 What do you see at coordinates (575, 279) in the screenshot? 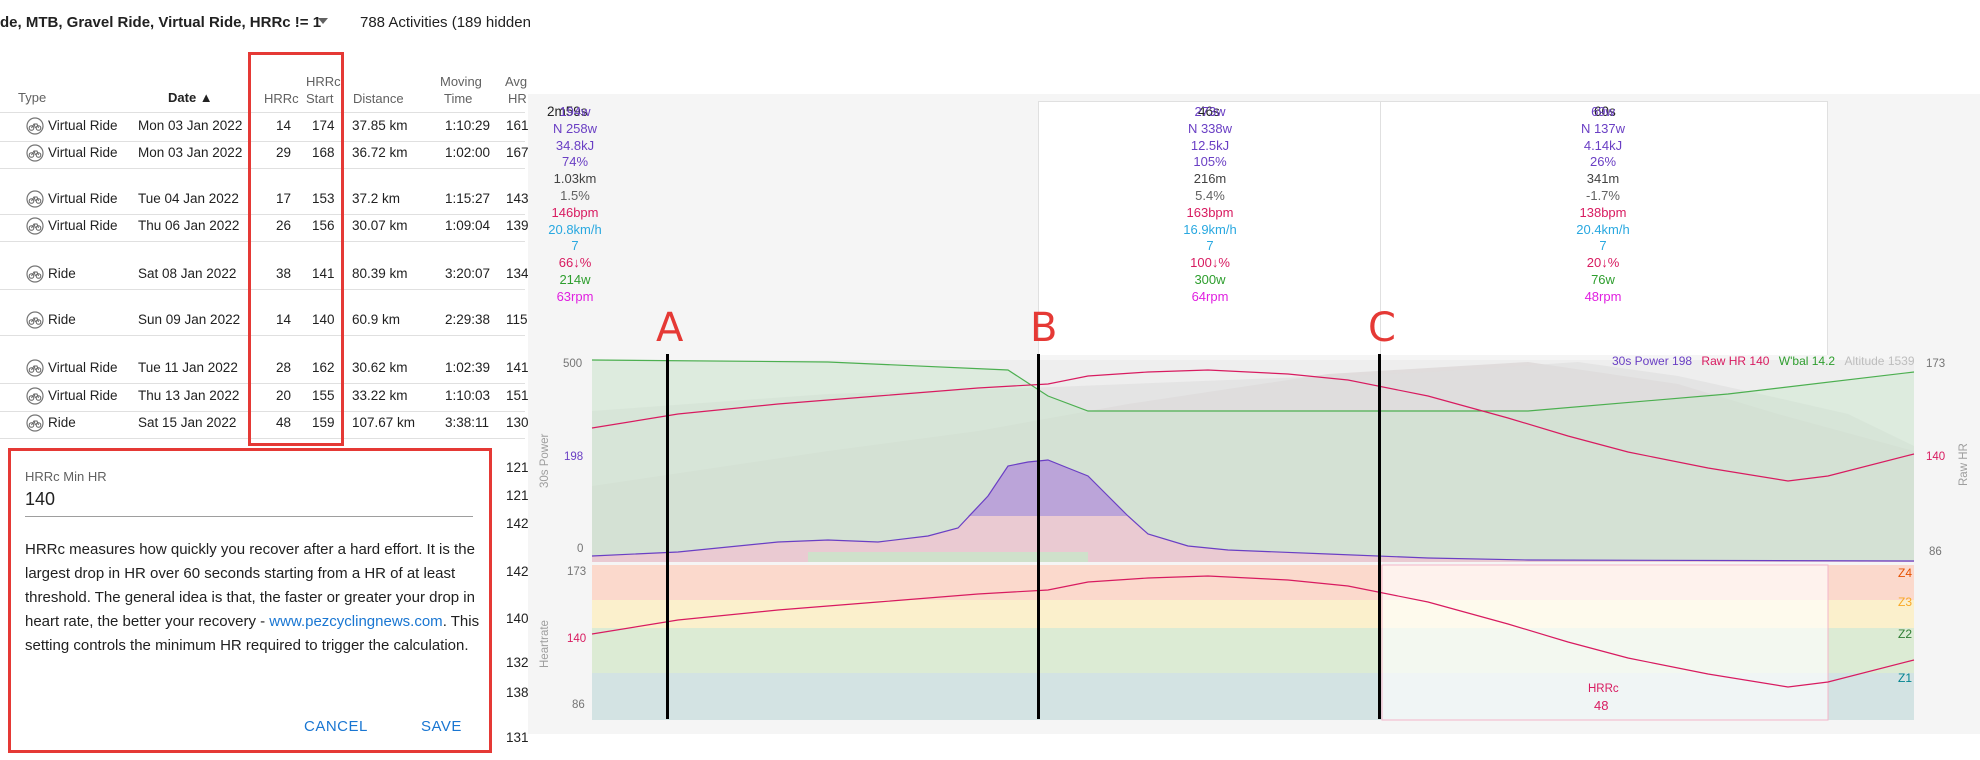
I see `interval-stat: 214w` at bounding box center [575, 279].